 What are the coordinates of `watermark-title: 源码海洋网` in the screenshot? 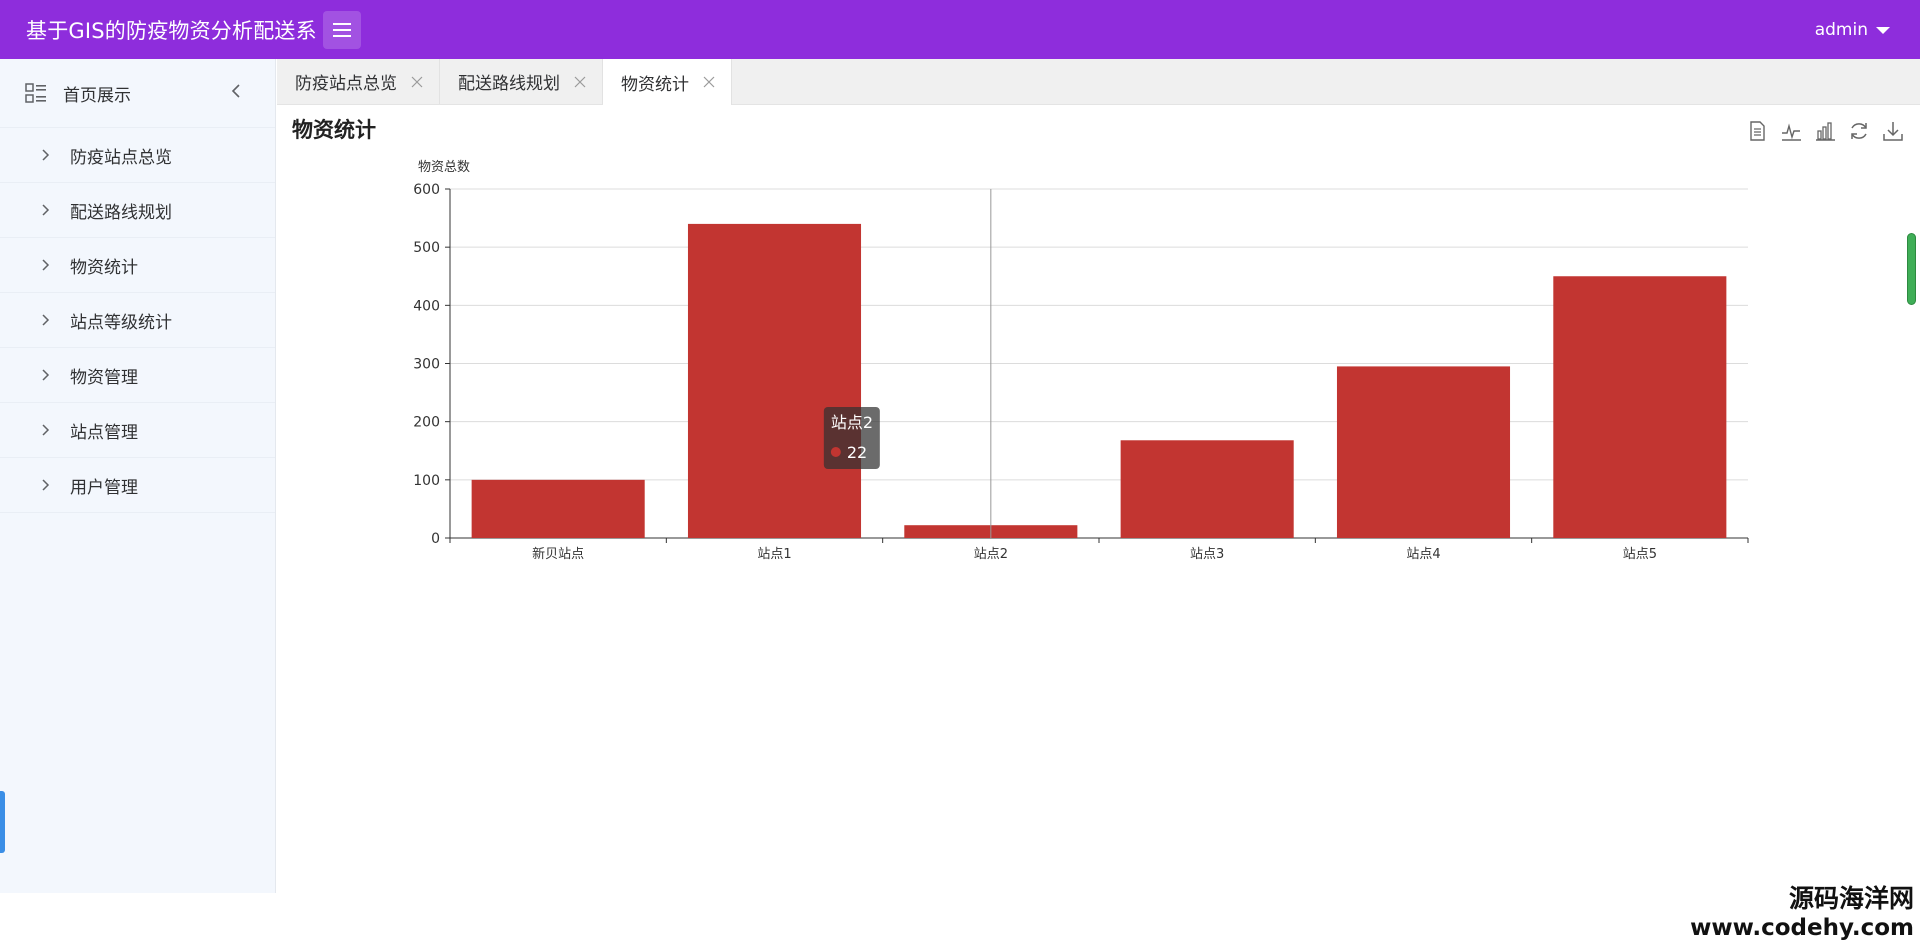 It's located at (1851, 898).